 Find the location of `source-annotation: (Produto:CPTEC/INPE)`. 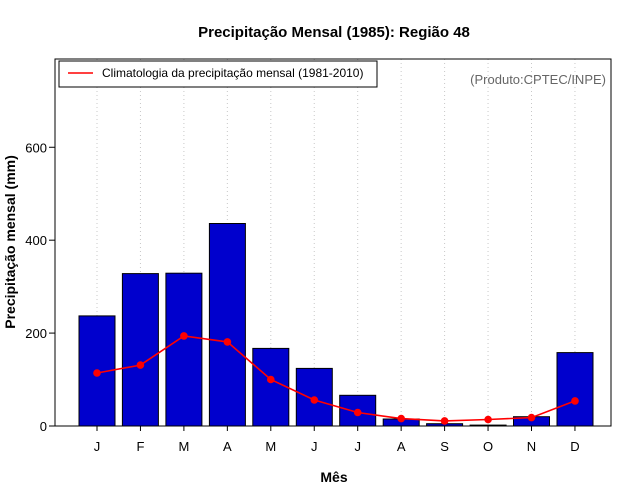

source-annotation: (Produto:CPTEC/INPE) is located at coordinates (538, 79).